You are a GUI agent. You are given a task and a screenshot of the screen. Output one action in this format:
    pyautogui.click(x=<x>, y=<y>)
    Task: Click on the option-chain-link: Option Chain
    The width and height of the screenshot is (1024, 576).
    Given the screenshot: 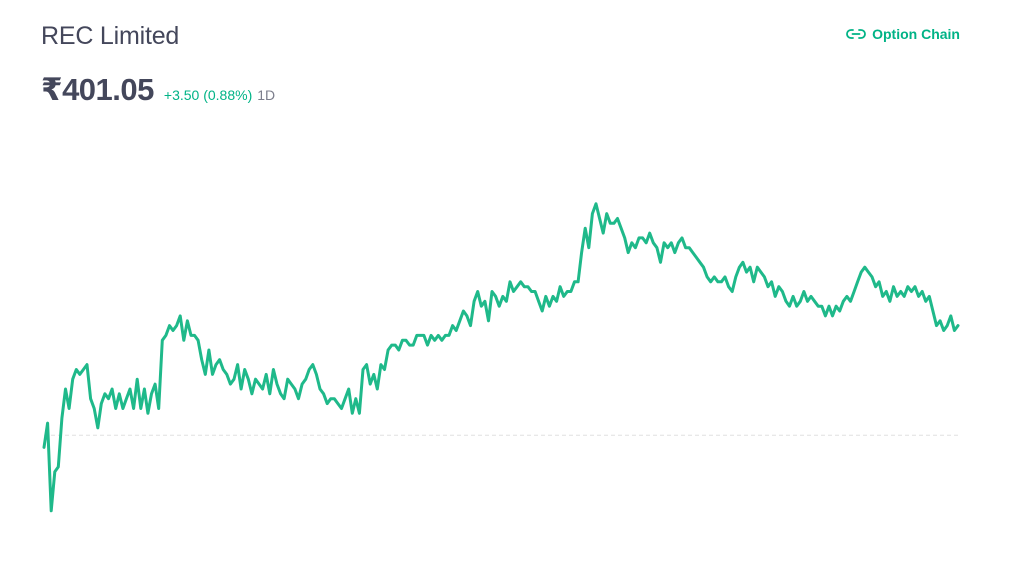 What is the action you would take?
    pyautogui.click(x=903, y=34)
    